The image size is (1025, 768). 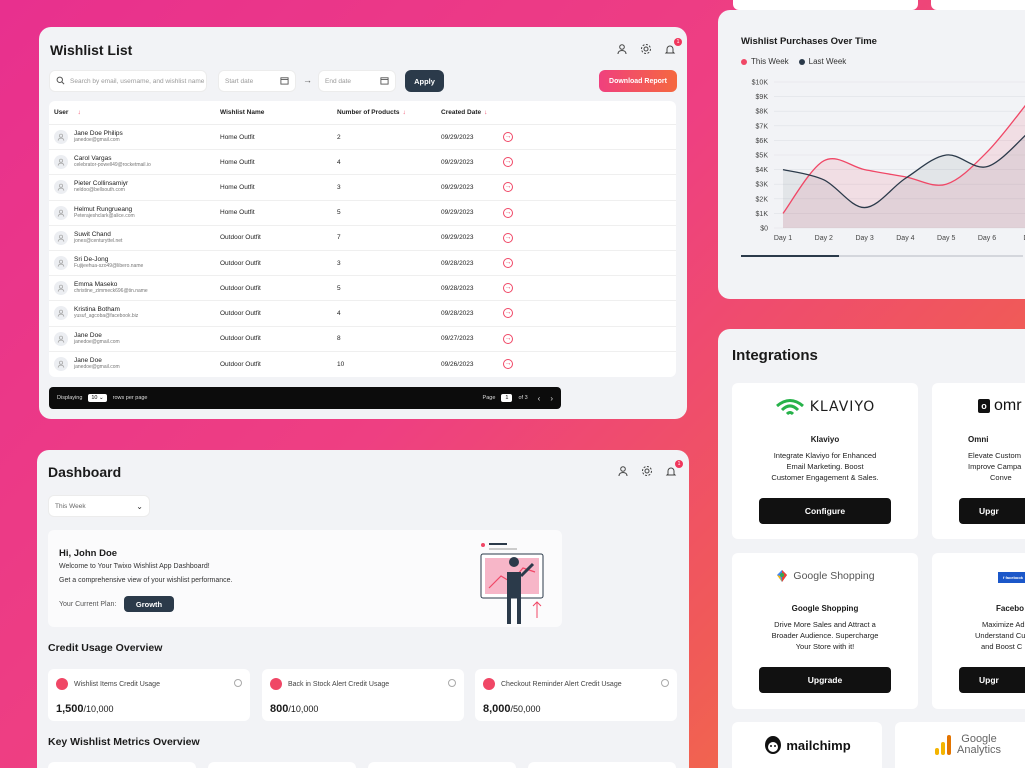 What do you see at coordinates (482, 112) in the screenshot?
I see `col-created-date: Created Date ↓` at bounding box center [482, 112].